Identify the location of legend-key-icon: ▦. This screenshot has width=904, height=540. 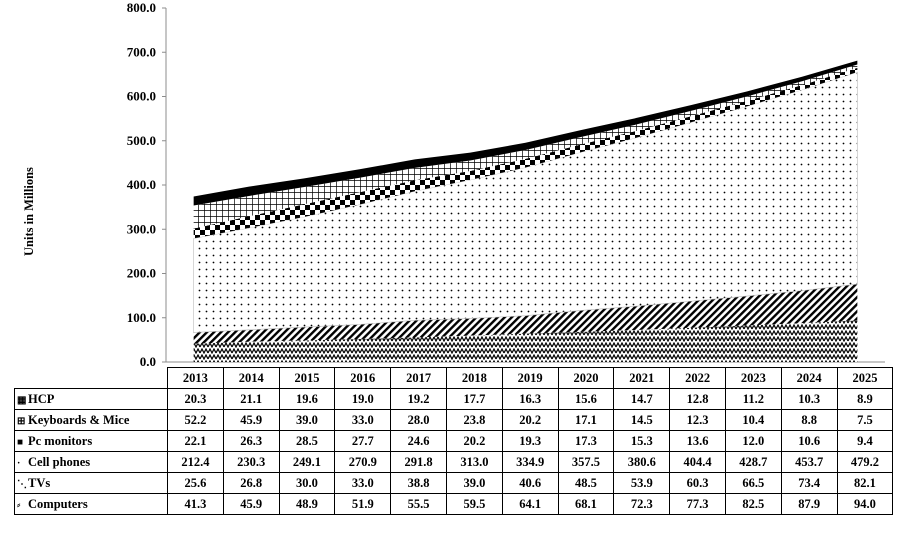
(22, 400).